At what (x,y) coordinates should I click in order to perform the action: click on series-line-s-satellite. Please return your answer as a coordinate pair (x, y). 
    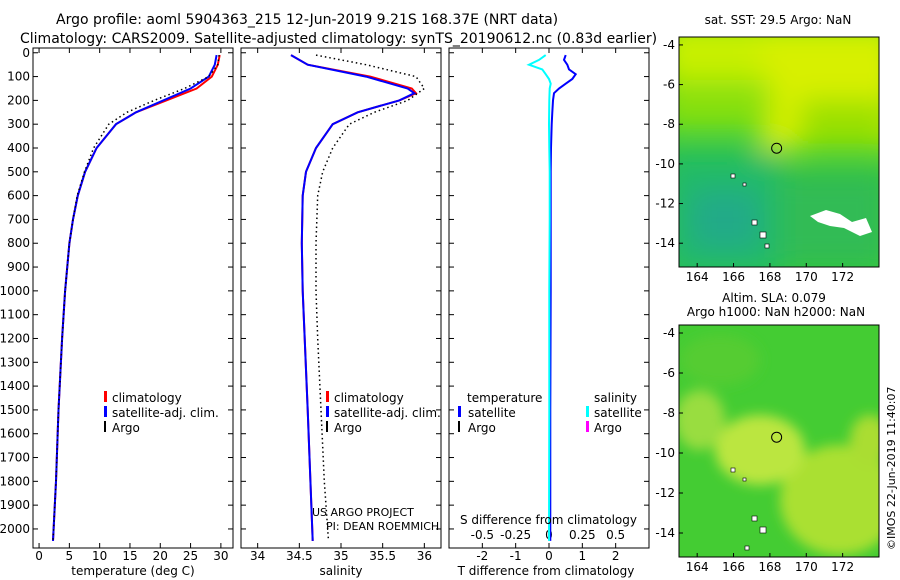
    Looking at the image, I should click on (539, 297).